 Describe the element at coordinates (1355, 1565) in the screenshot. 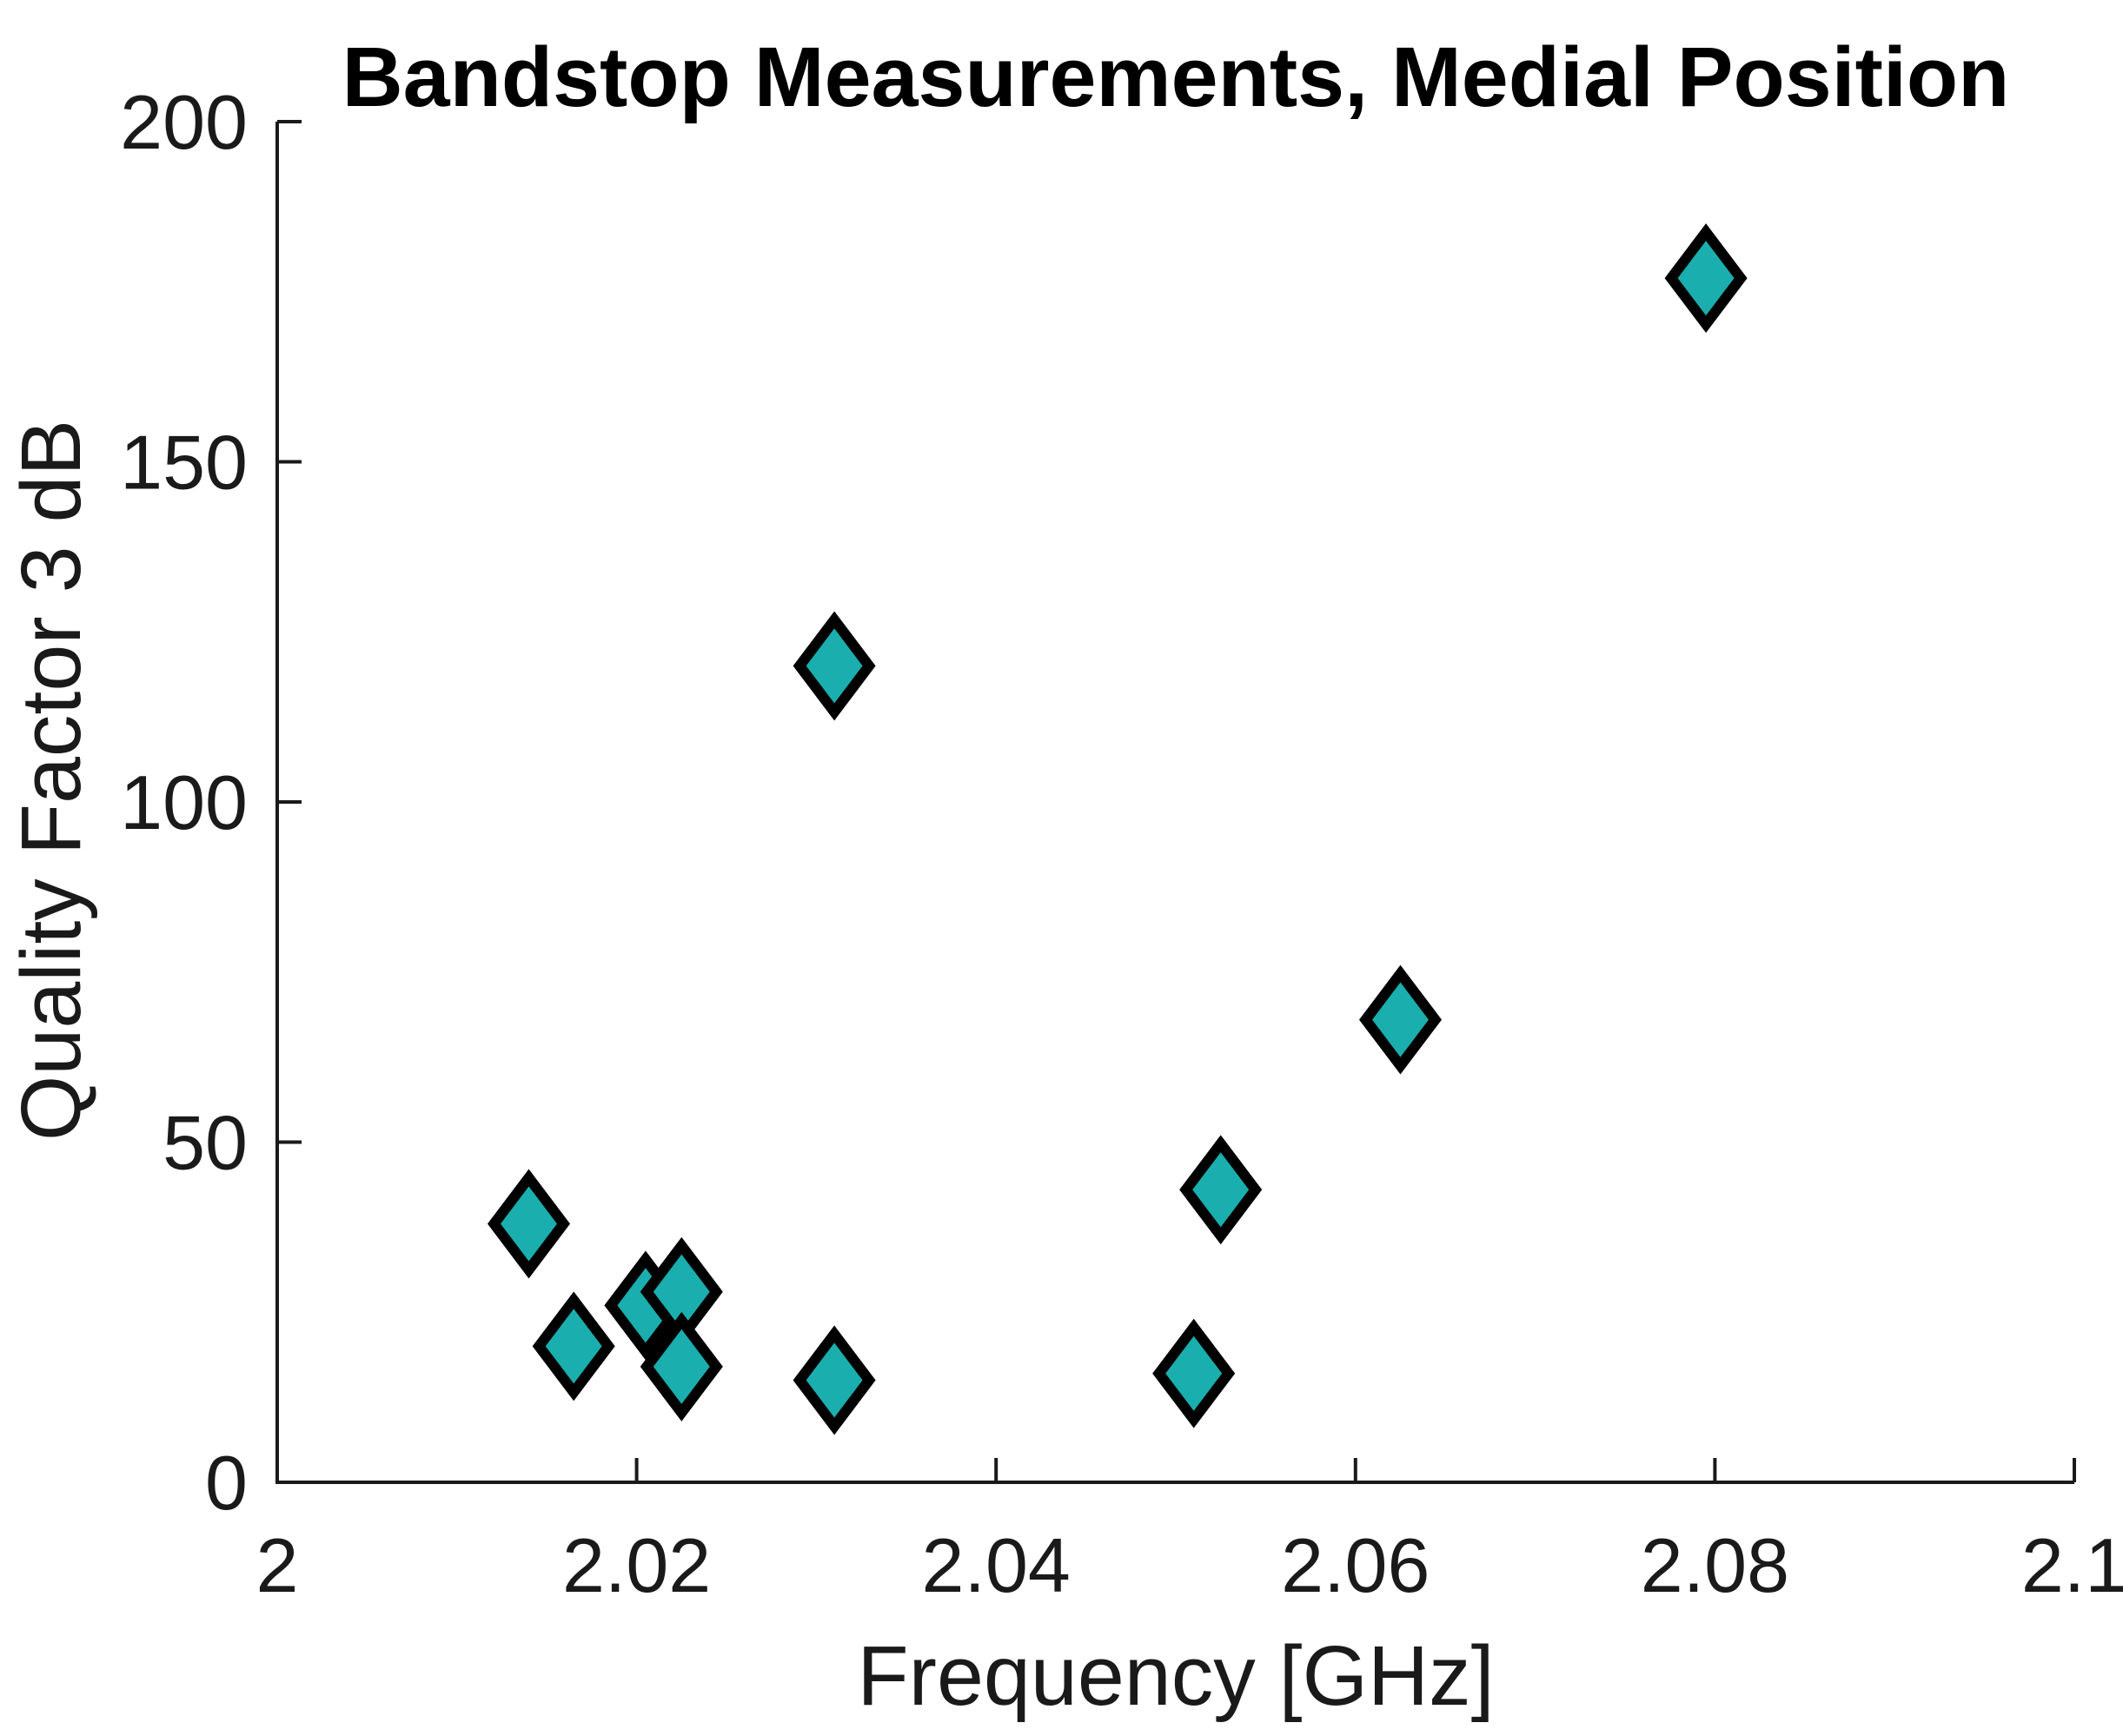

I see `x-tick-label: 2.06` at that location.